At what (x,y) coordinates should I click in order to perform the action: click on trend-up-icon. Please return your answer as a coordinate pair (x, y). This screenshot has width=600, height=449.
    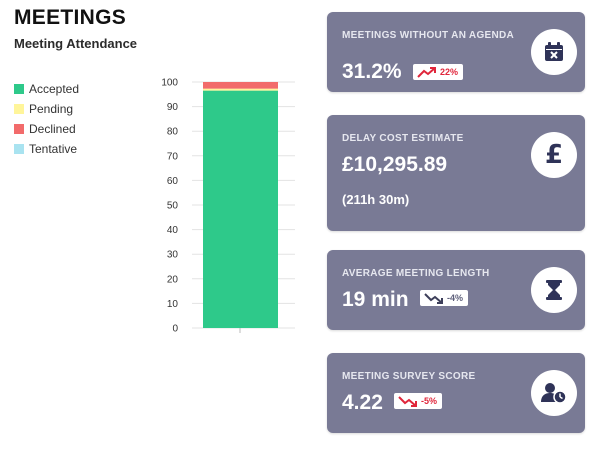
    Looking at the image, I should click on (426, 72).